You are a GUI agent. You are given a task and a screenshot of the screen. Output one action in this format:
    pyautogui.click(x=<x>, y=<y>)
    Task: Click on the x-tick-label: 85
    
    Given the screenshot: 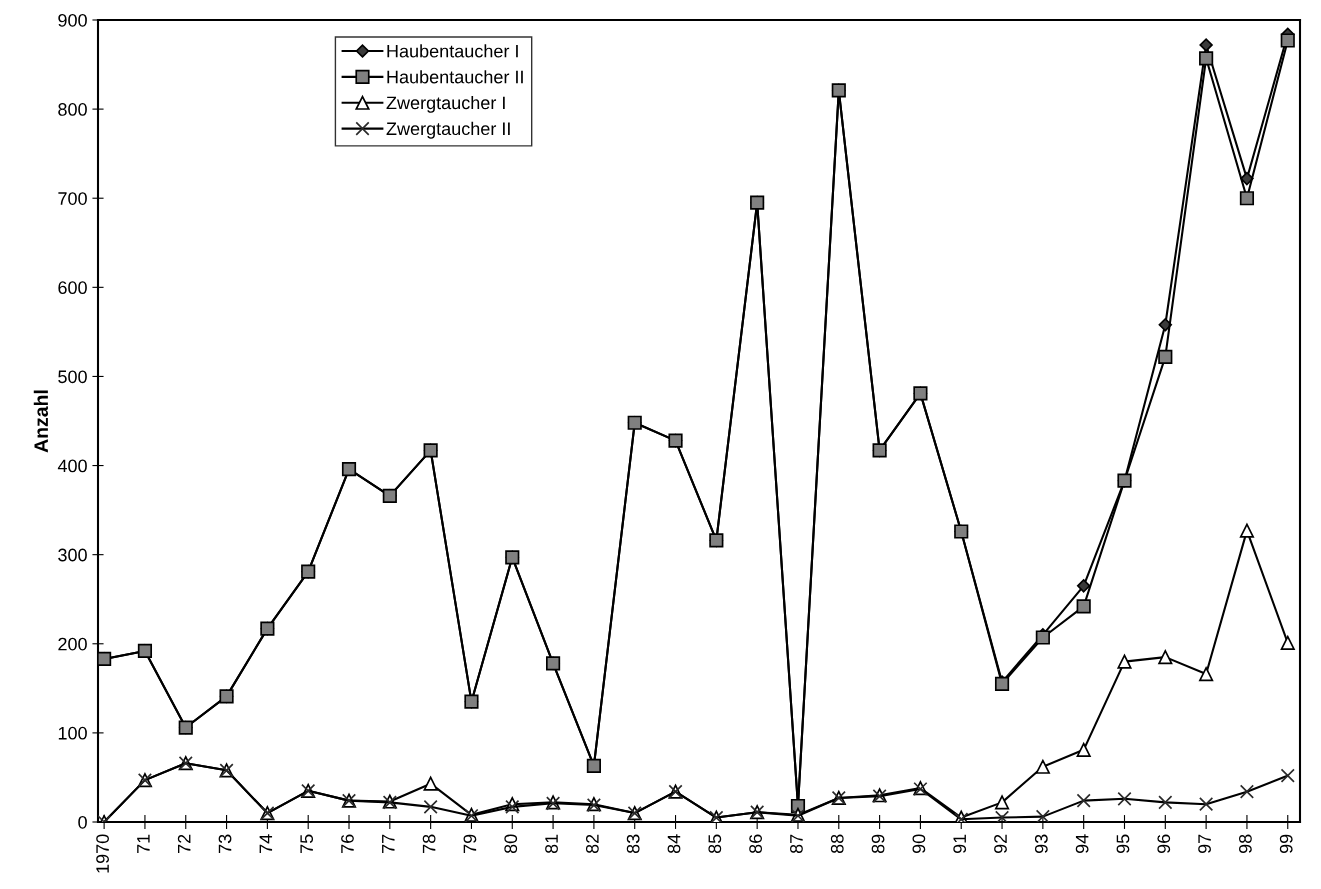 What is the action you would take?
    pyautogui.click(x=715, y=844)
    